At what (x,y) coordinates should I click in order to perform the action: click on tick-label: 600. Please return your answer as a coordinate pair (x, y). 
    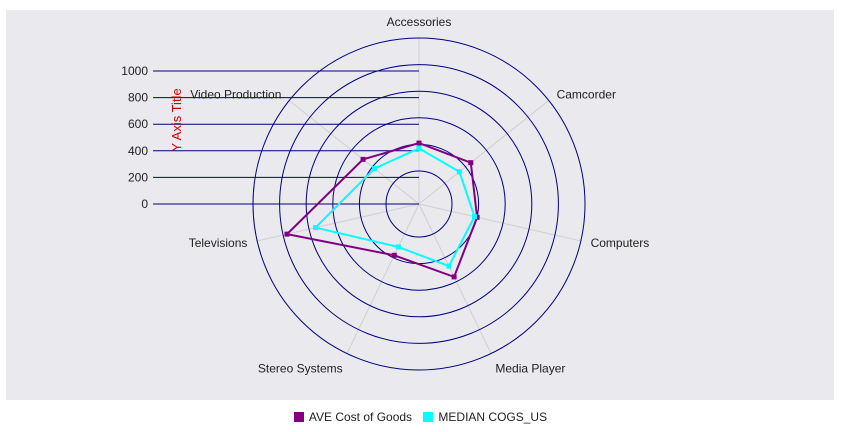
    Looking at the image, I should click on (138, 124).